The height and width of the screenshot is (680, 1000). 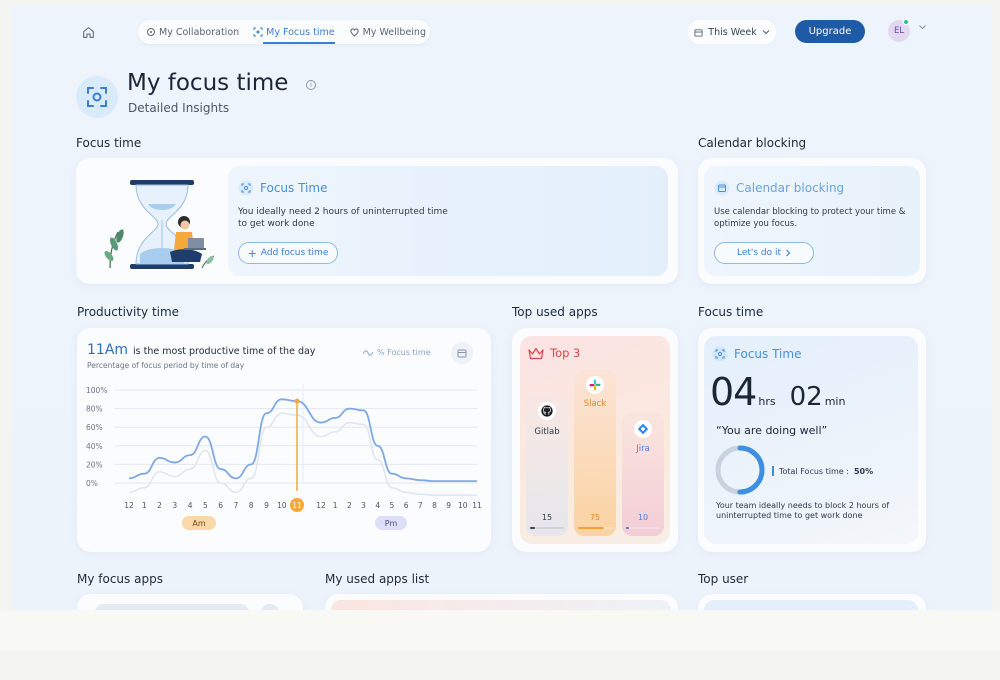 What do you see at coordinates (294, 253) in the screenshot?
I see `add-focus-time-label: Add focus time` at bounding box center [294, 253].